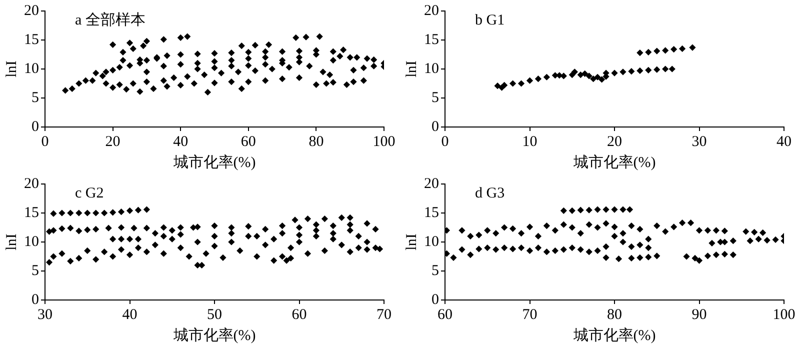 The height and width of the screenshot is (346, 800). Describe the element at coordinates (110, 19) in the screenshot. I see `chart-title: a 全部样本` at that location.